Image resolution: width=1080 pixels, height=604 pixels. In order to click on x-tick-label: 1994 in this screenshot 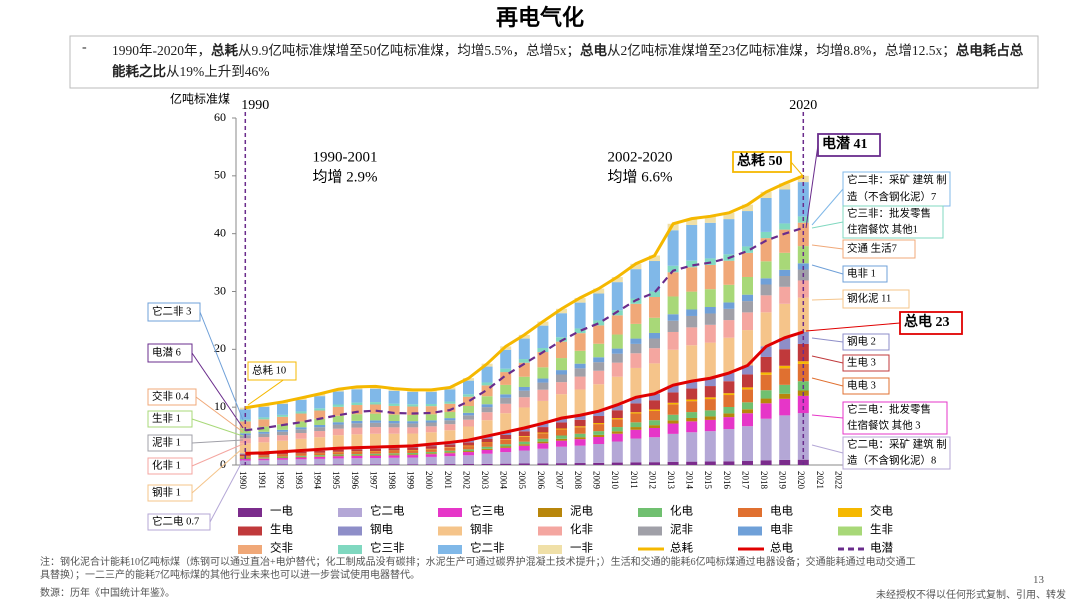, I will do `click(318, 480)`.